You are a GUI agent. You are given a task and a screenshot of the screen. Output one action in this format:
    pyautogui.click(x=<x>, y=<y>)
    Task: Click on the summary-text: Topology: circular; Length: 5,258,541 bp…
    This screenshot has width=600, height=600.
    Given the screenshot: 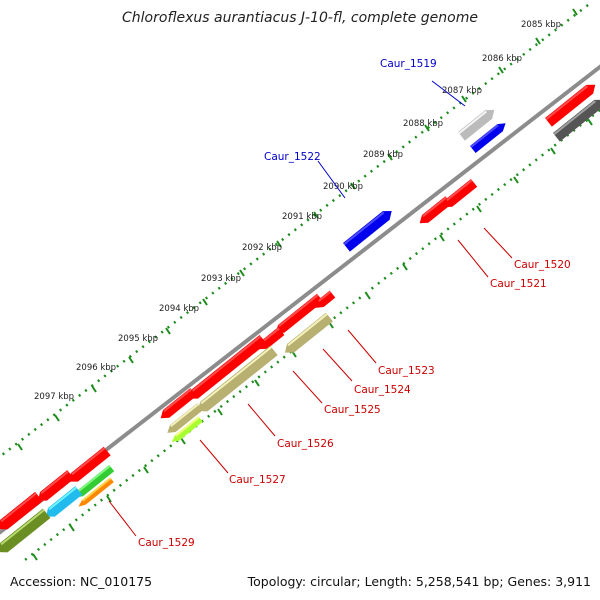 What is the action you would take?
    pyautogui.click(x=419, y=581)
    